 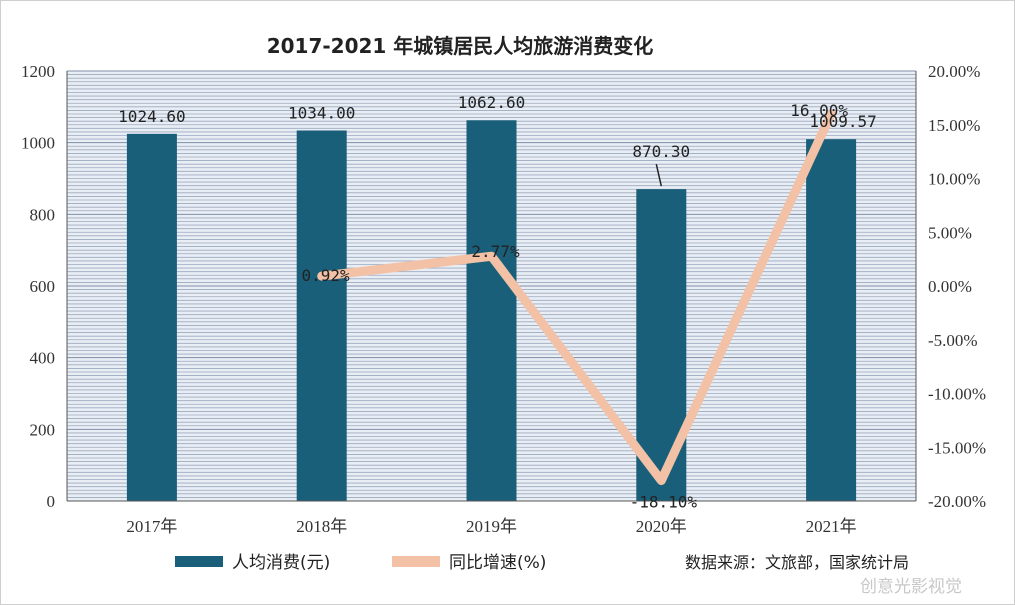 What do you see at coordinates (460, 46) in the screenshot?
I see `chart-title: 2017-2021 年城镇居民人均旅游消费变化` at bounding box center [460, 46].